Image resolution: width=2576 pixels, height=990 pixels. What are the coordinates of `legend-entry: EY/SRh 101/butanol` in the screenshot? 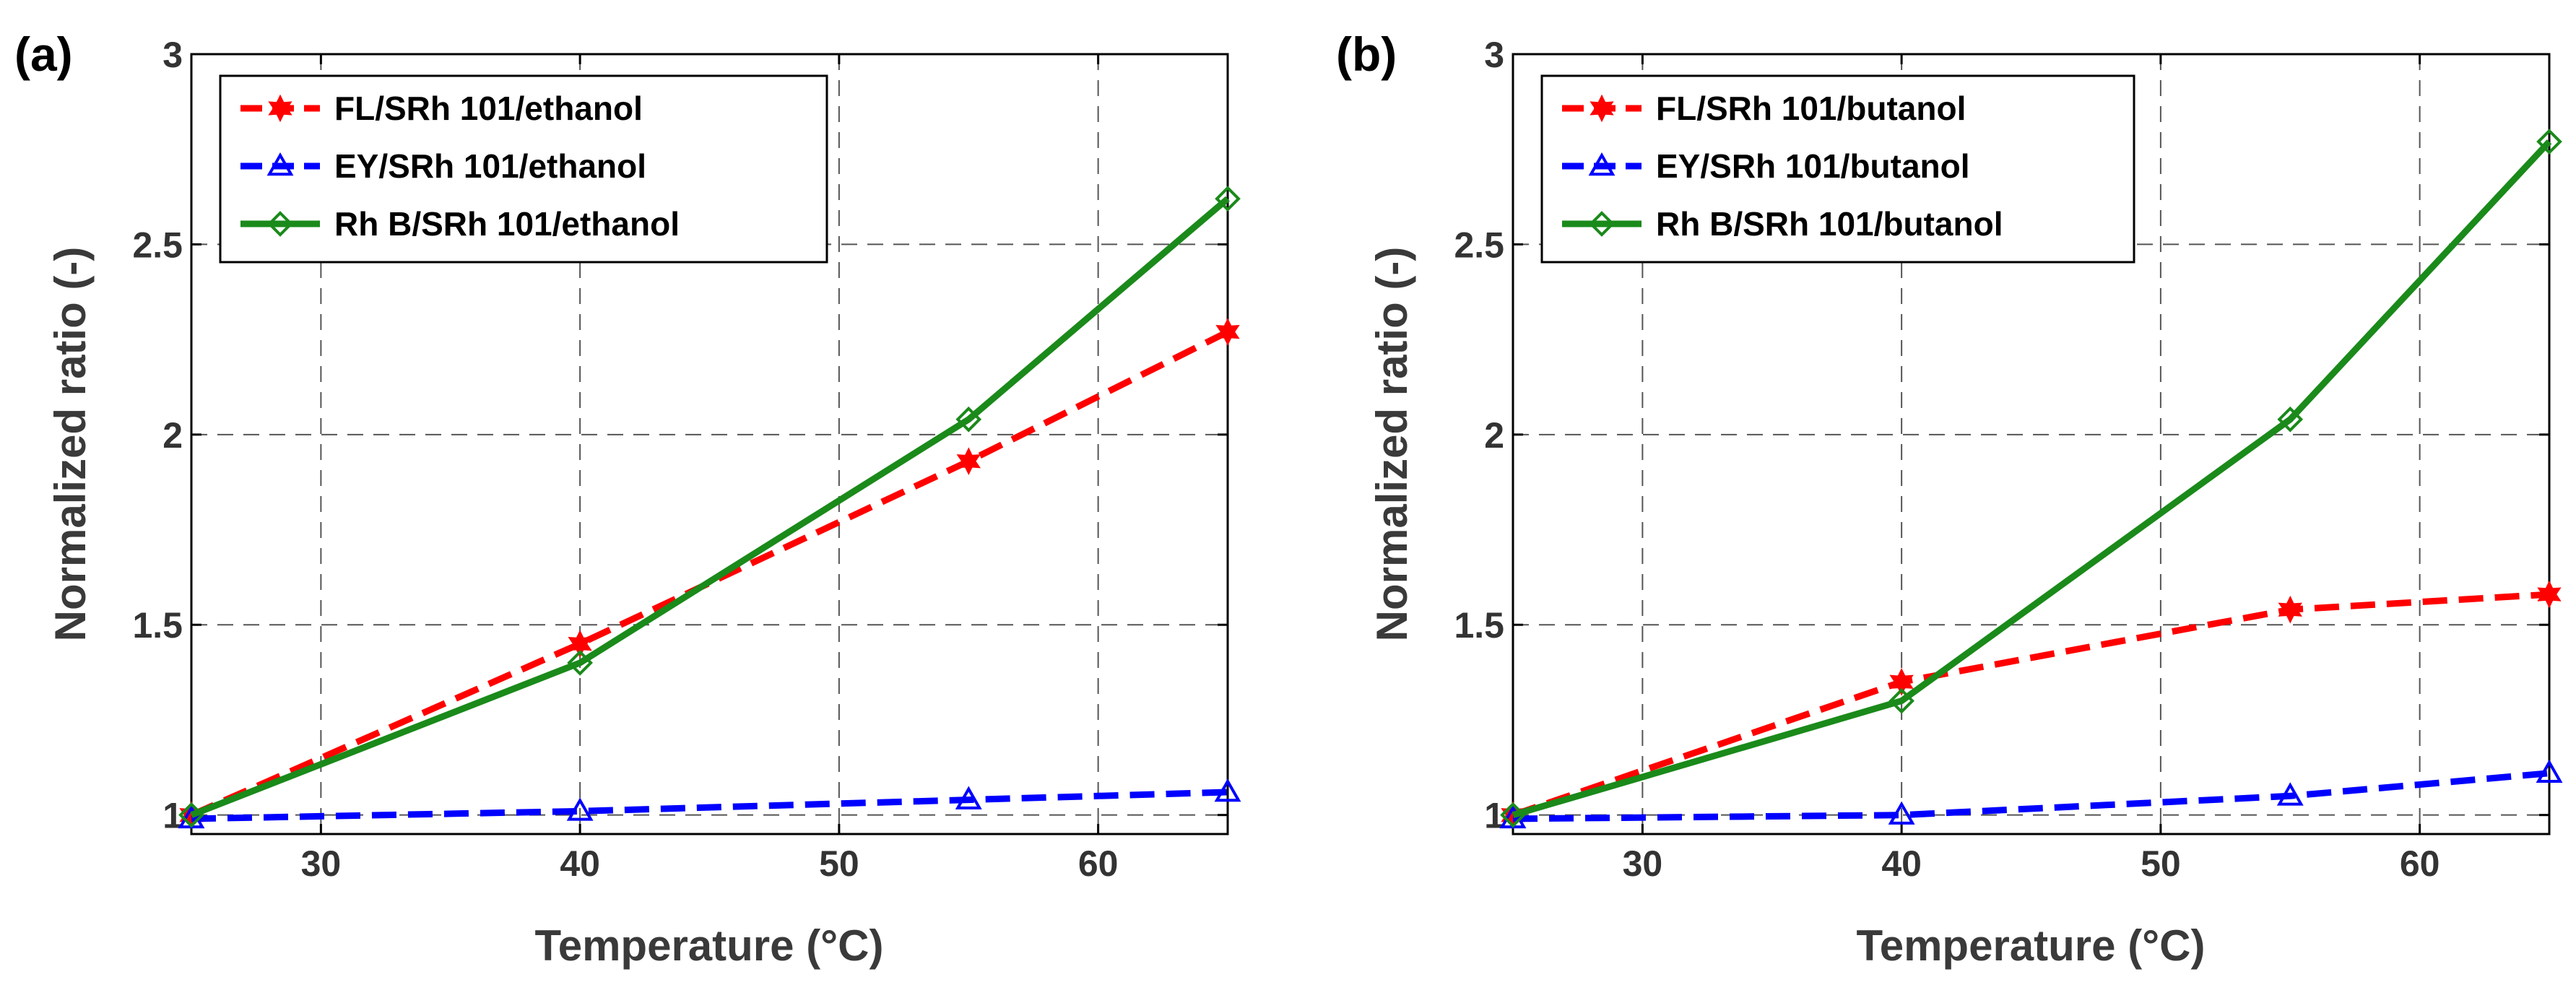 It's located at (1766, 166).